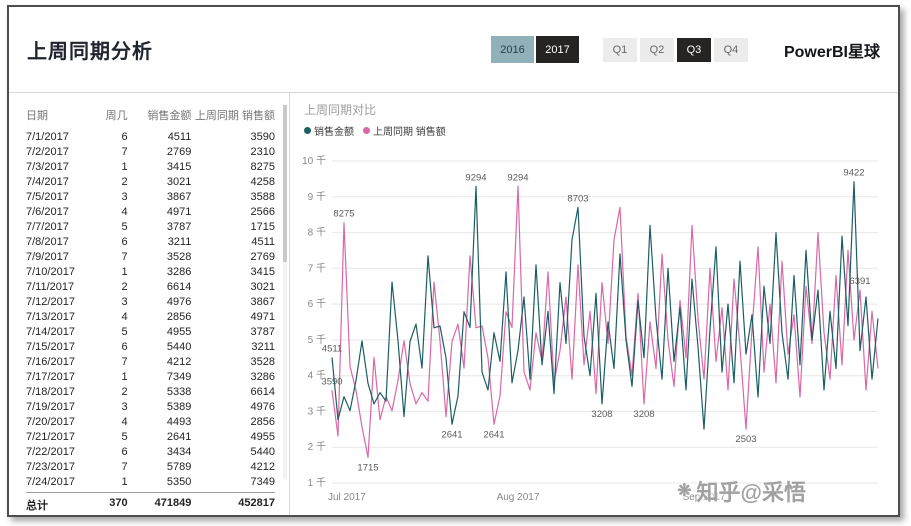 Image resolution: width=911 pixels, height=526 pixels. I want to click on cell-date: 7/16/2017, so click(50, 361).